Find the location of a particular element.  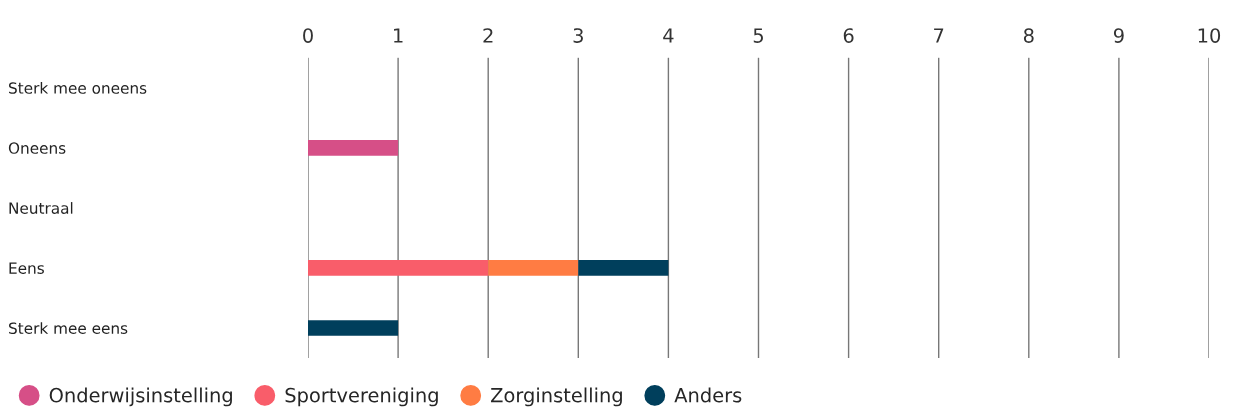

y-tick-label: Sterk mee eens is located at coordinates (68, 328).